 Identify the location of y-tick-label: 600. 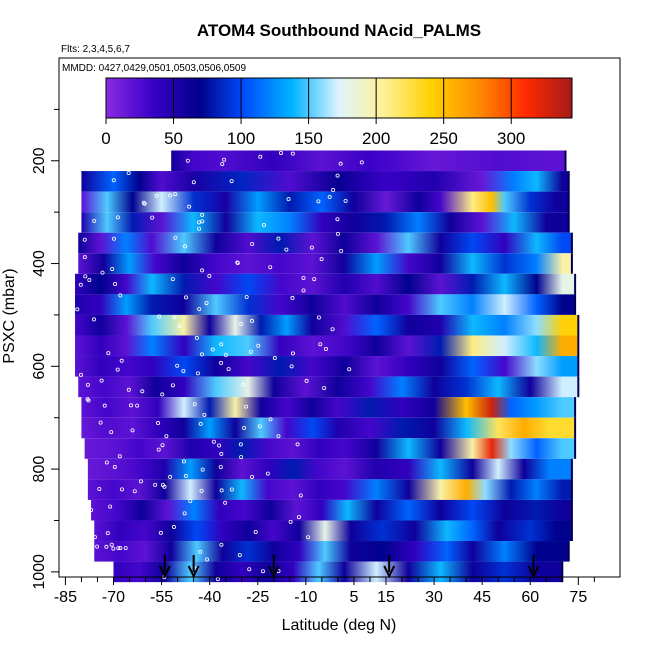
(39, 366).